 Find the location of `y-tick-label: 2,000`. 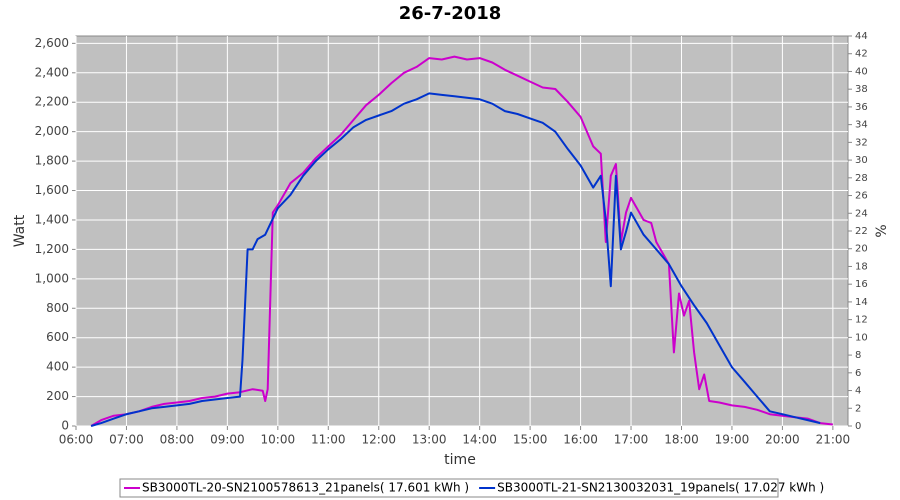

y-tick-label: 2,000 is located at coordinates (52, 131).